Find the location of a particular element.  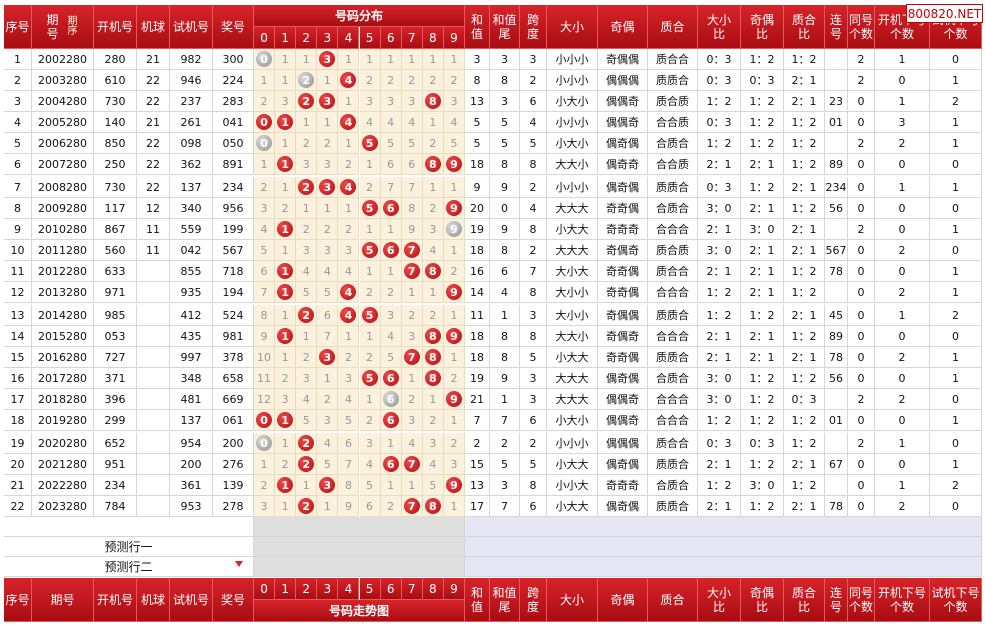

dropdown-arrow is located at coordinates (239, 564).